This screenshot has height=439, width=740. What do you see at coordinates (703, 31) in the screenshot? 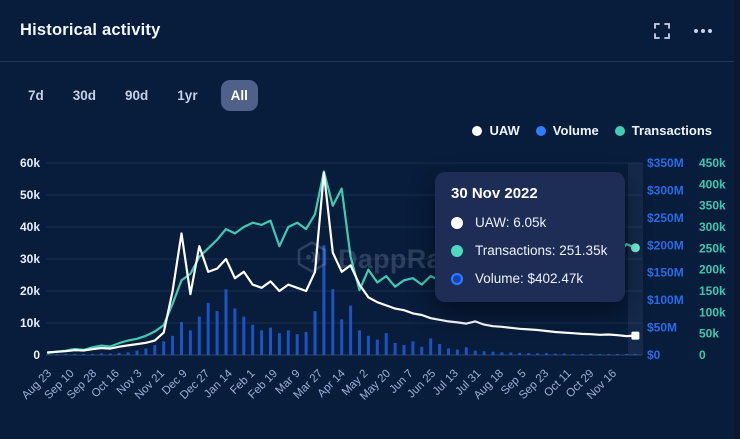
I see `more-options-icon` at bounding box center [703, 31].